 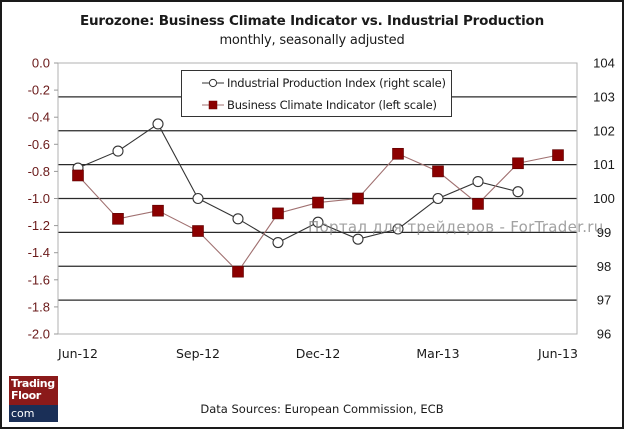 What do you see at coordinates (604, 96) in the screenshot?
I see `right-tick-label: 103` at bounding box center [604, 96].